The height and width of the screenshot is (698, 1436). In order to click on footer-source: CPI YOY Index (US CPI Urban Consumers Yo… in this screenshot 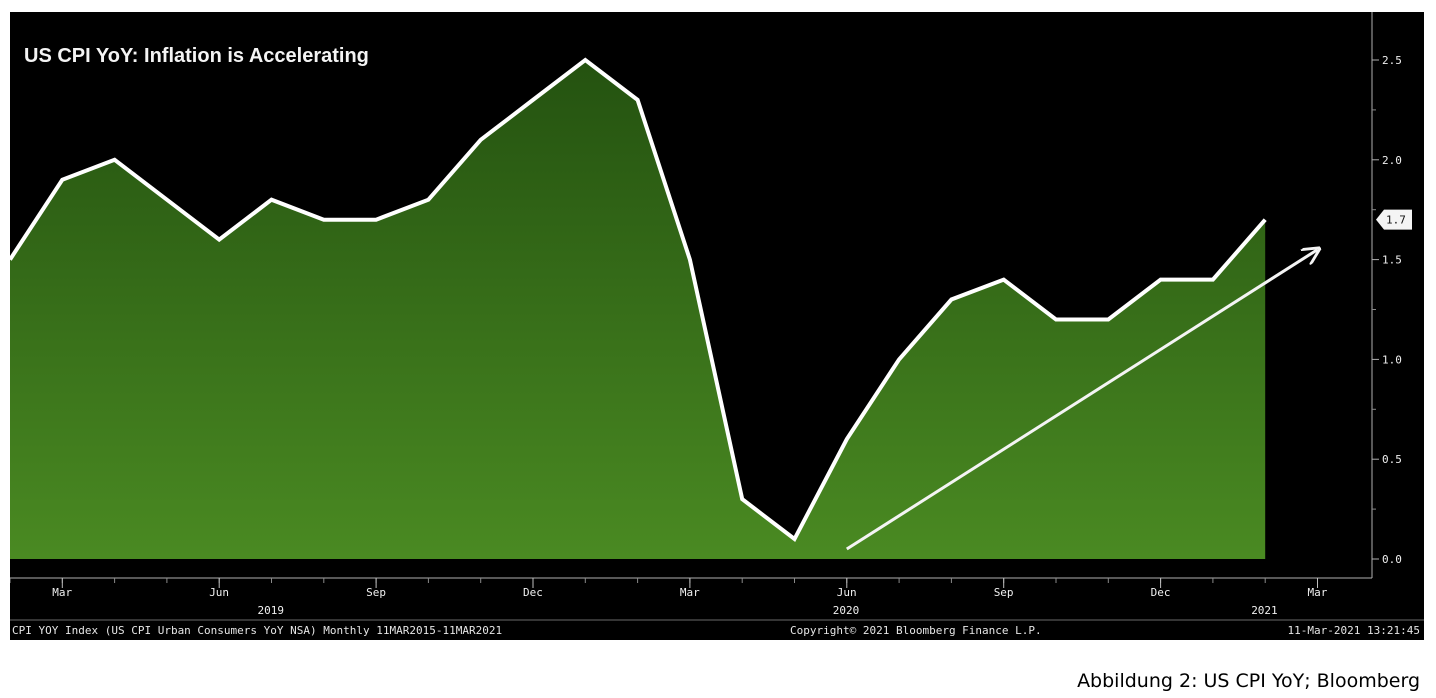, I will do `click(257, 630)`.